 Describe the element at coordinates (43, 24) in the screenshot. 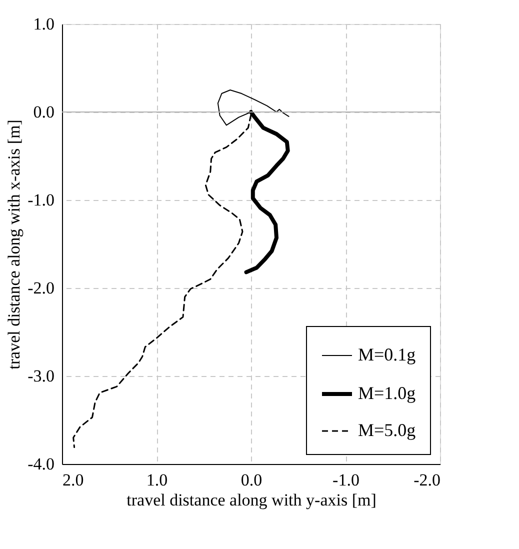

I see `y-tick-label: 1.0` at that location.